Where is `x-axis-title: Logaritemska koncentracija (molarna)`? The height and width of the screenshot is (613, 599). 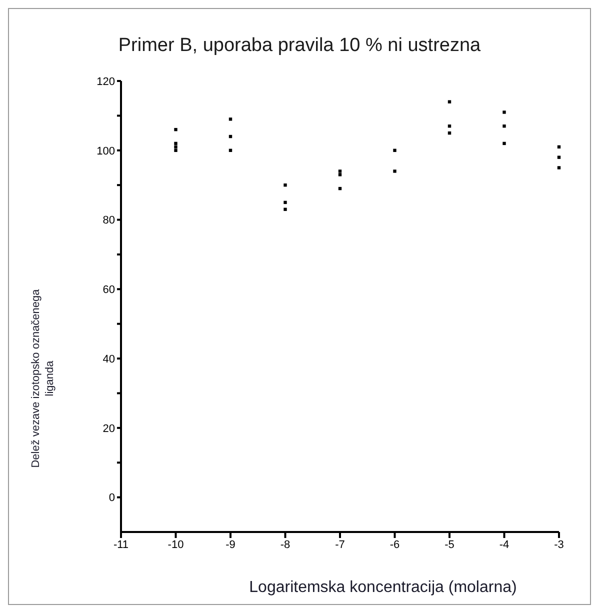 x-axis-title: Logaritemska koncentracija (molarna) is located at coordinates (383, 587).